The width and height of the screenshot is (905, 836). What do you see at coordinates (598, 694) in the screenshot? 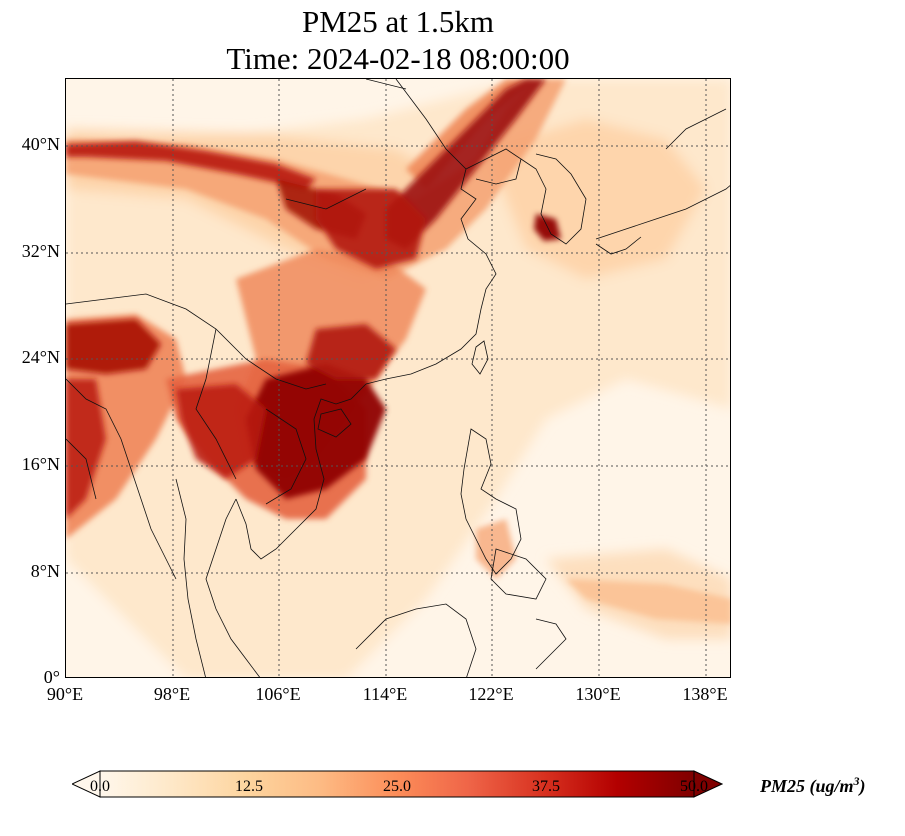
I see `lon-tick-130e: 130°E` at bounding box center [598, 694].